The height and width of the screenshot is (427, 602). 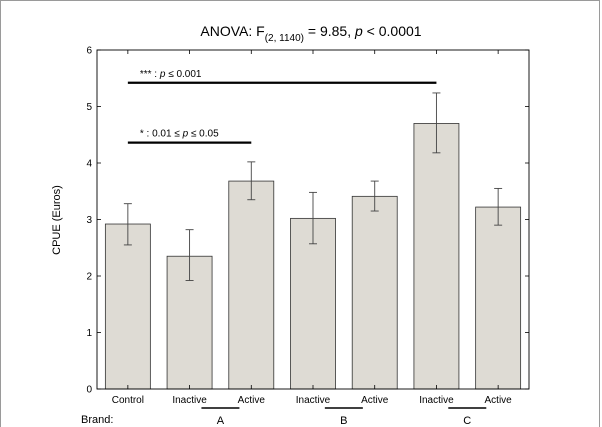 I want to click on y-tick-label-2: 2, so click(x=89, y=277).